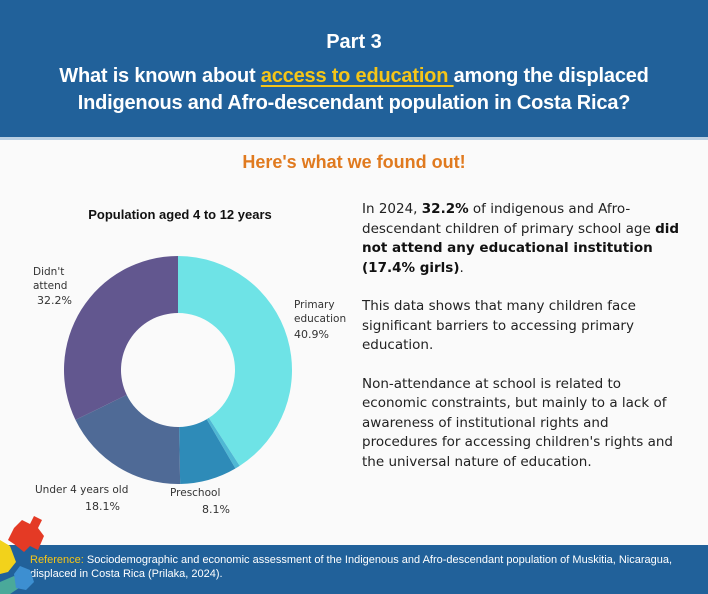 The width and height of the screenshot is (708, 594). What do you see at coordinates (354, 42) in the screenshot?
I see `part-label: Part 3` at bounding box center [354, 42].